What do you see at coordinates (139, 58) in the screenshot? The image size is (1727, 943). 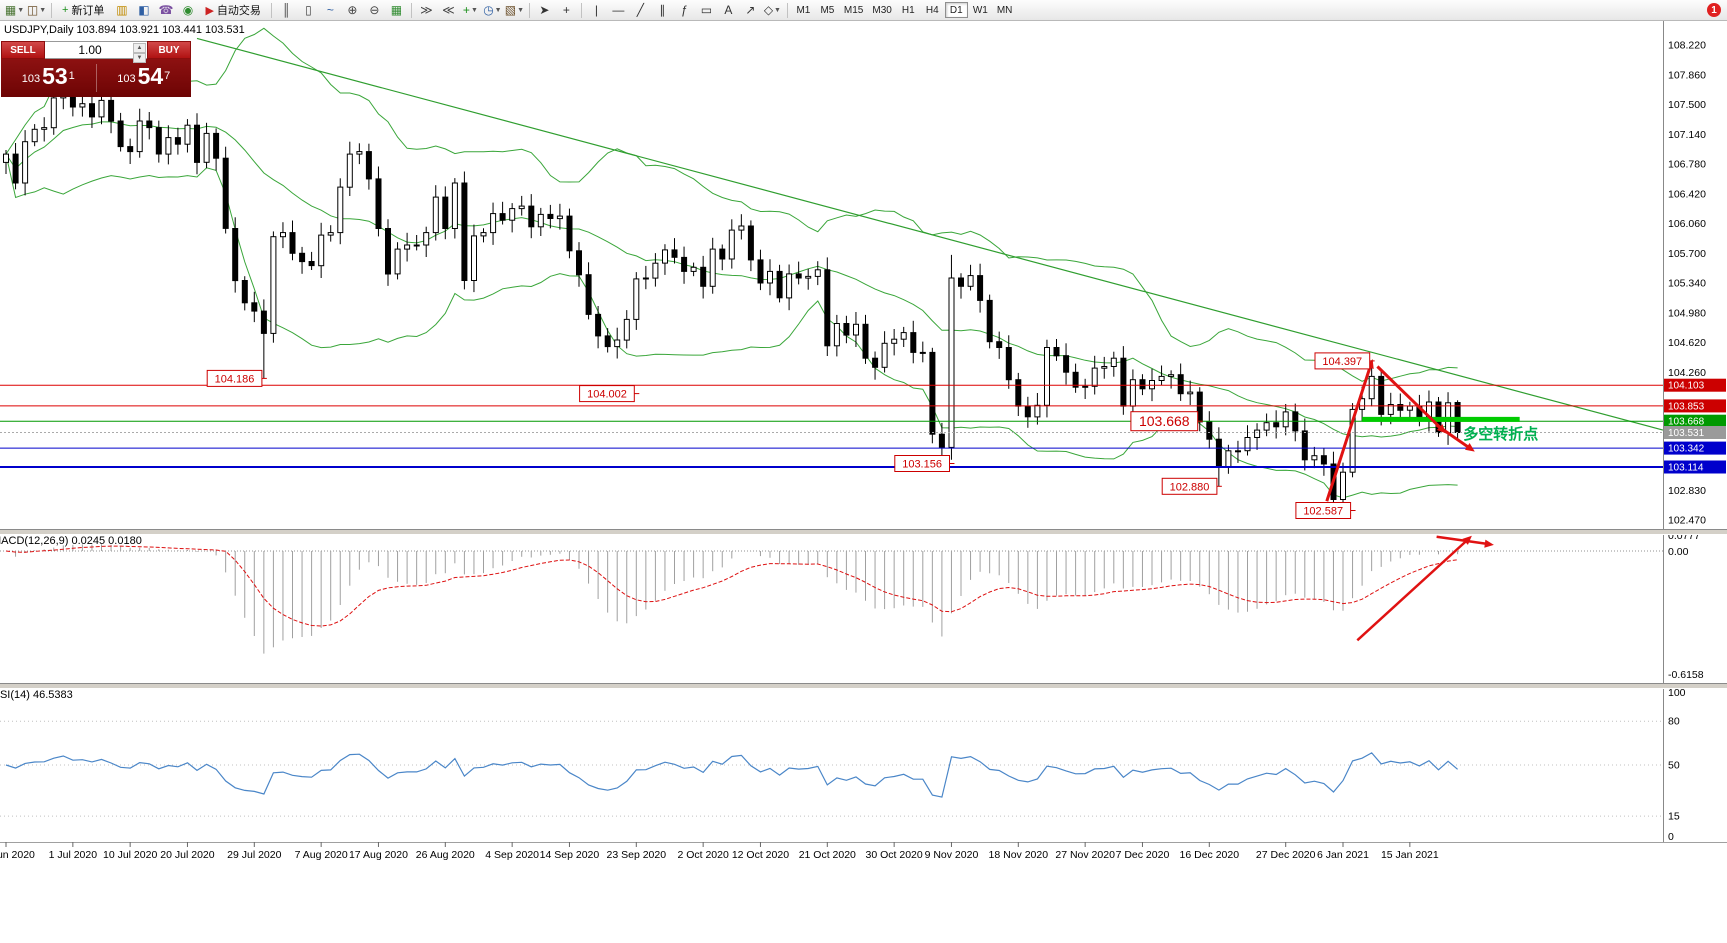 I see `volume-down-button: ▼` at bounding box center [139, 58].